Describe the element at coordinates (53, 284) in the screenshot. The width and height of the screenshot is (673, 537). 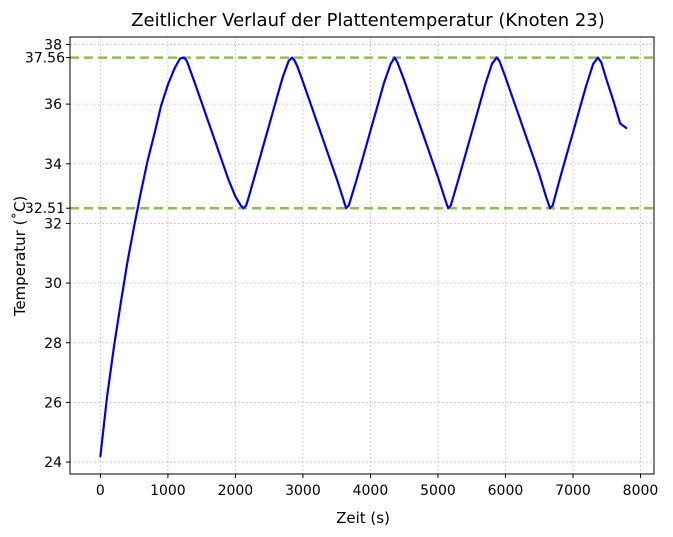
I see `y-tick-label: 30` at that location.